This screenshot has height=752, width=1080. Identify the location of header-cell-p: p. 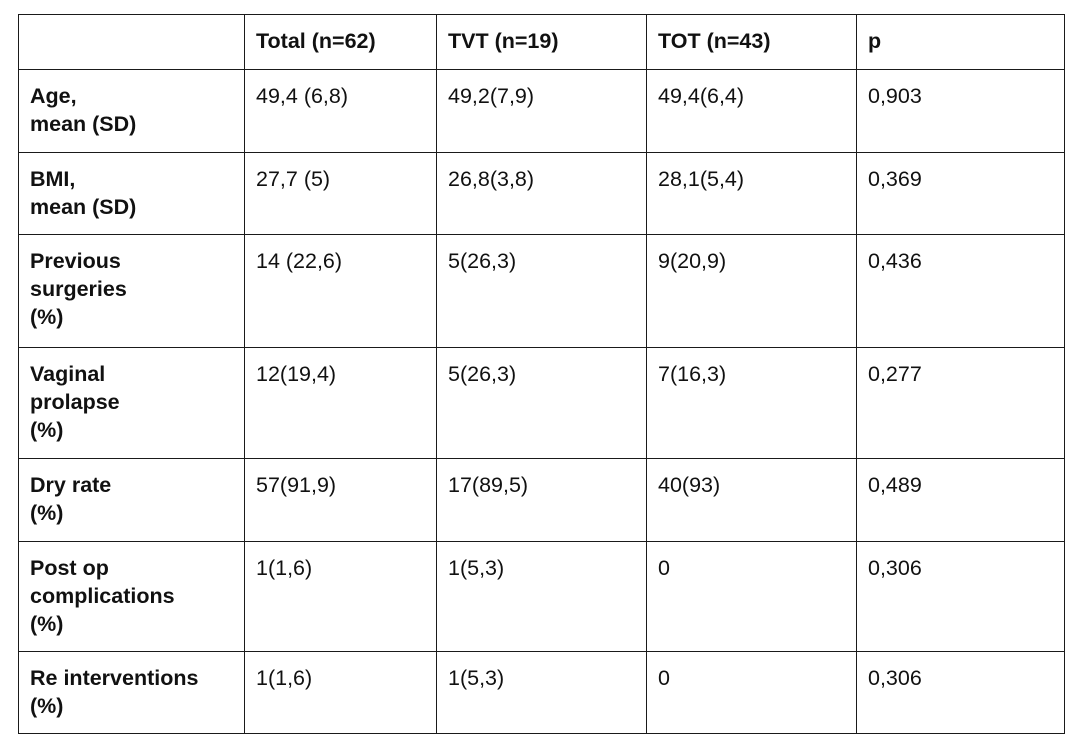
(960, 42).